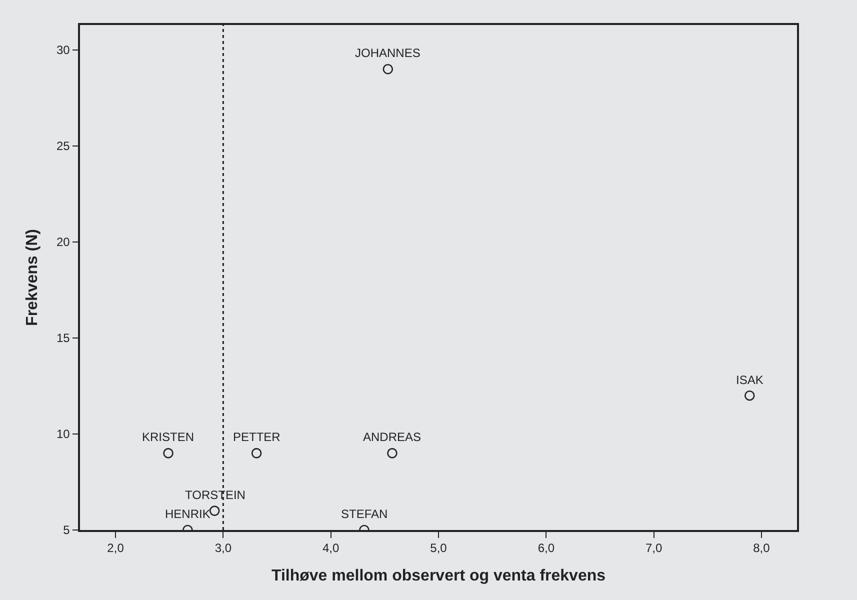 This screenshot has width=857, height=600. Describe the element at coordinates (331, 548) in the screenshot. I see `x-tick-label: 4,0` at that location.